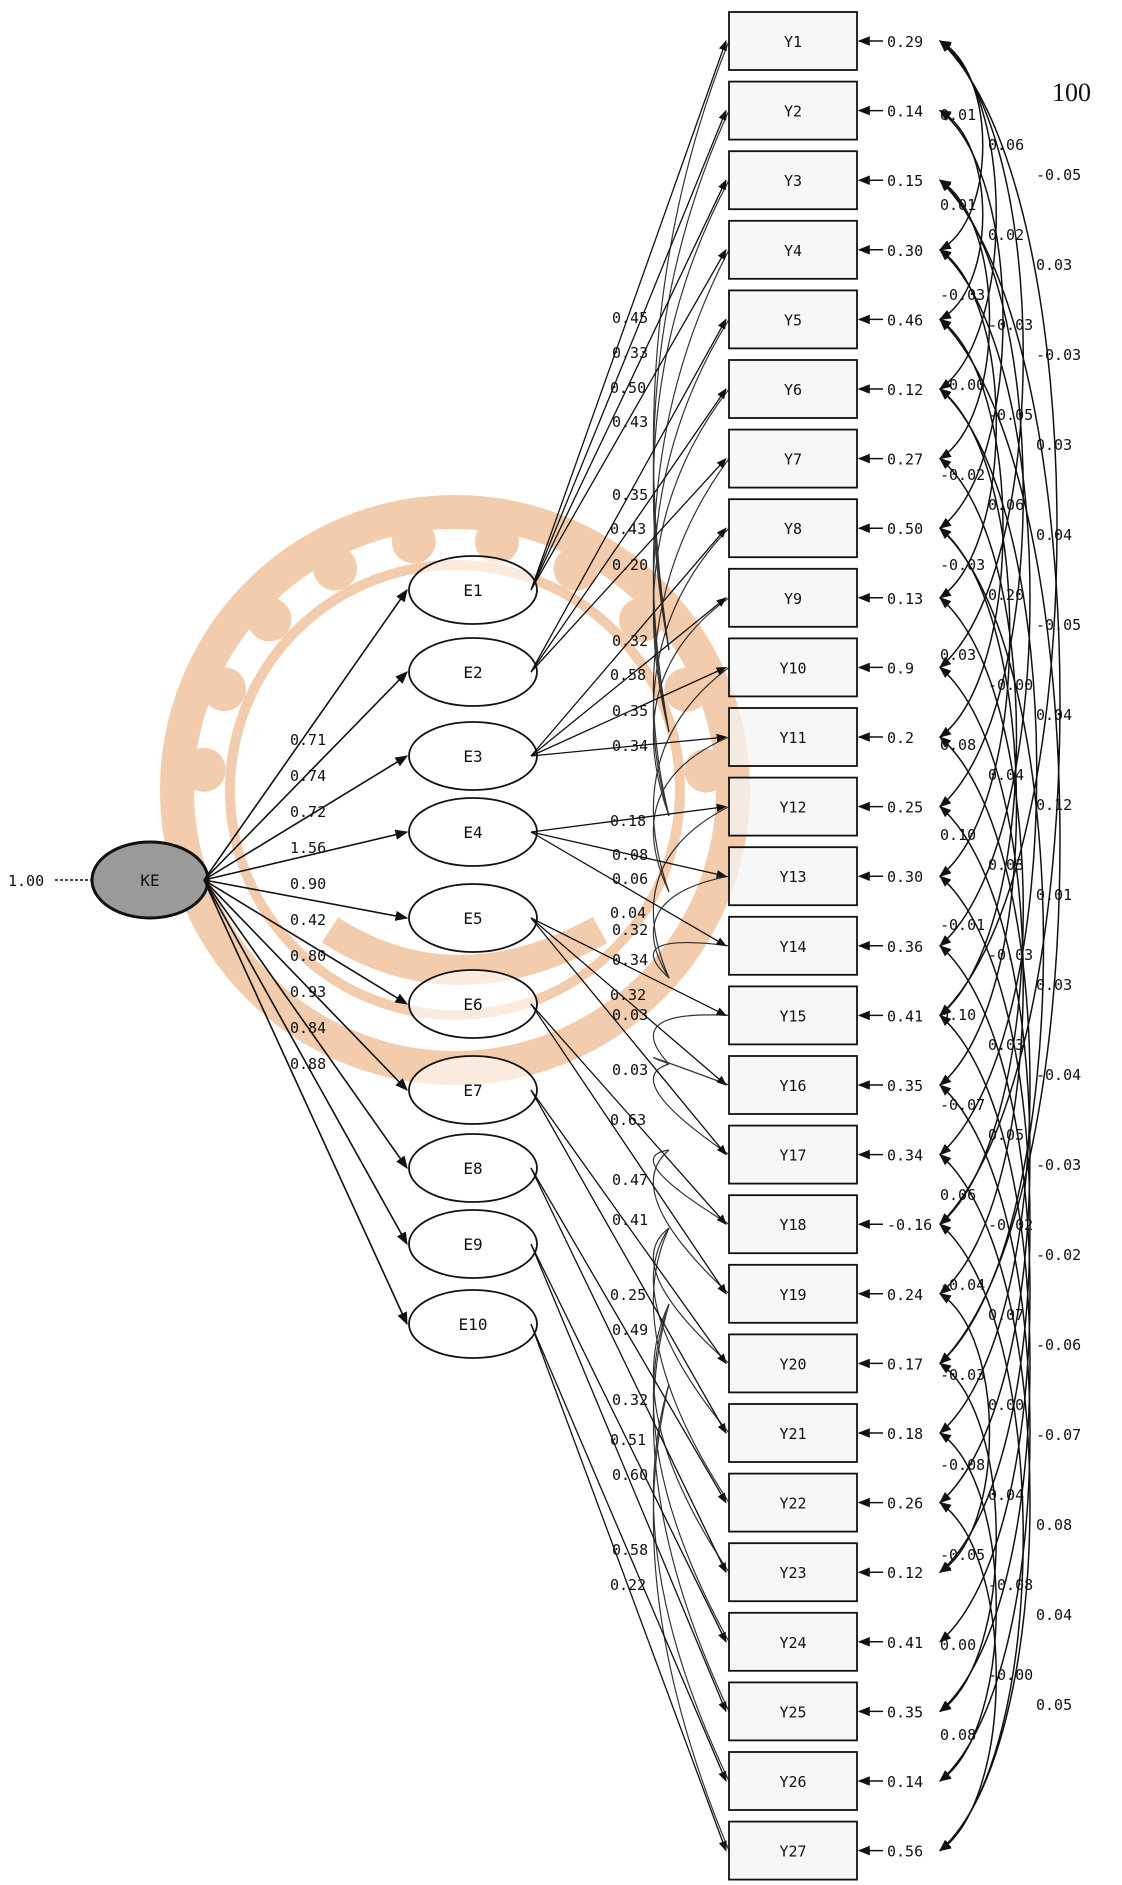 This screenshot has width=1122, height=1885. Describe the element at coordinates (308, 812) in the screenshot. I see `structural-loading-label: 0.72` at that location.